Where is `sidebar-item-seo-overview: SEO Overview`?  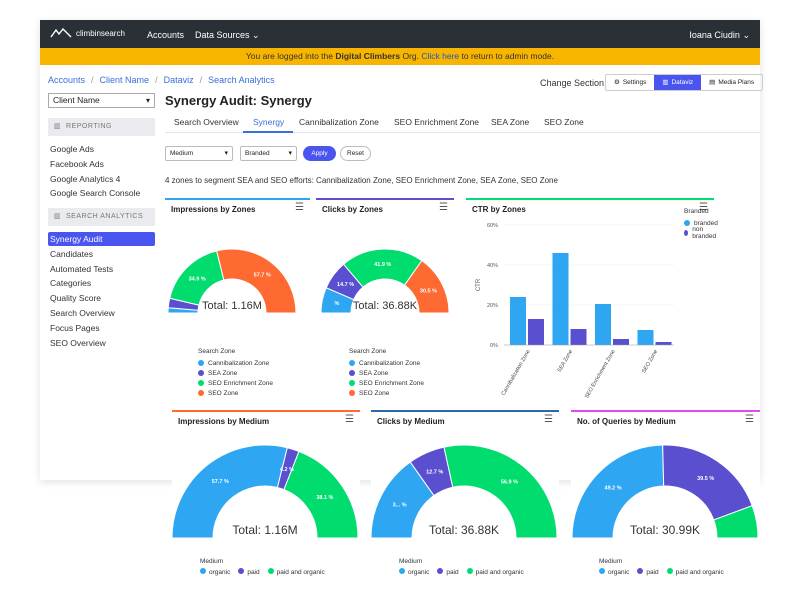
sidebar-item-seo-overview: SEO Overview is located at coordinates (78, 342).